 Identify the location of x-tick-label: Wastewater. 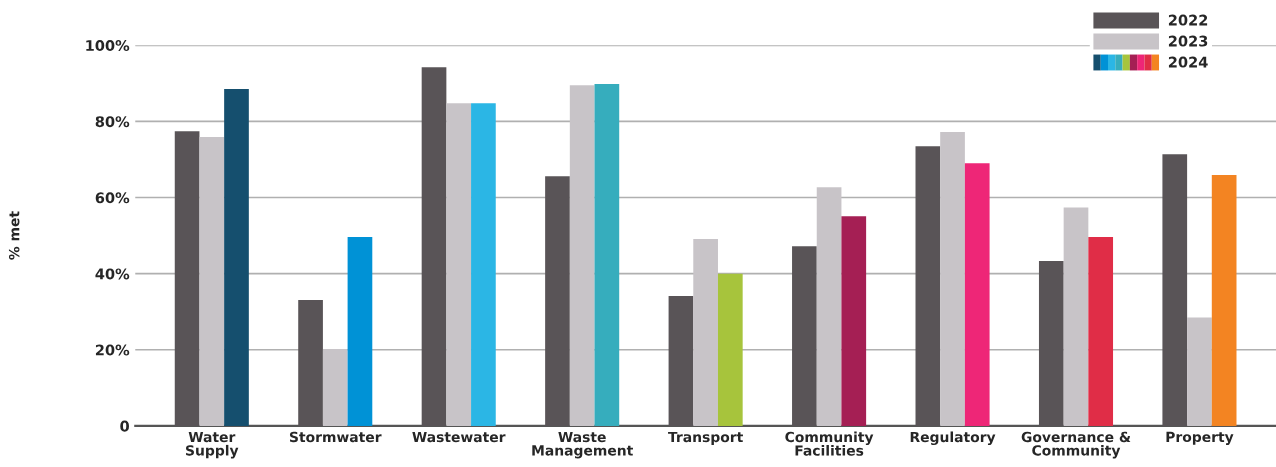
(459, 437).